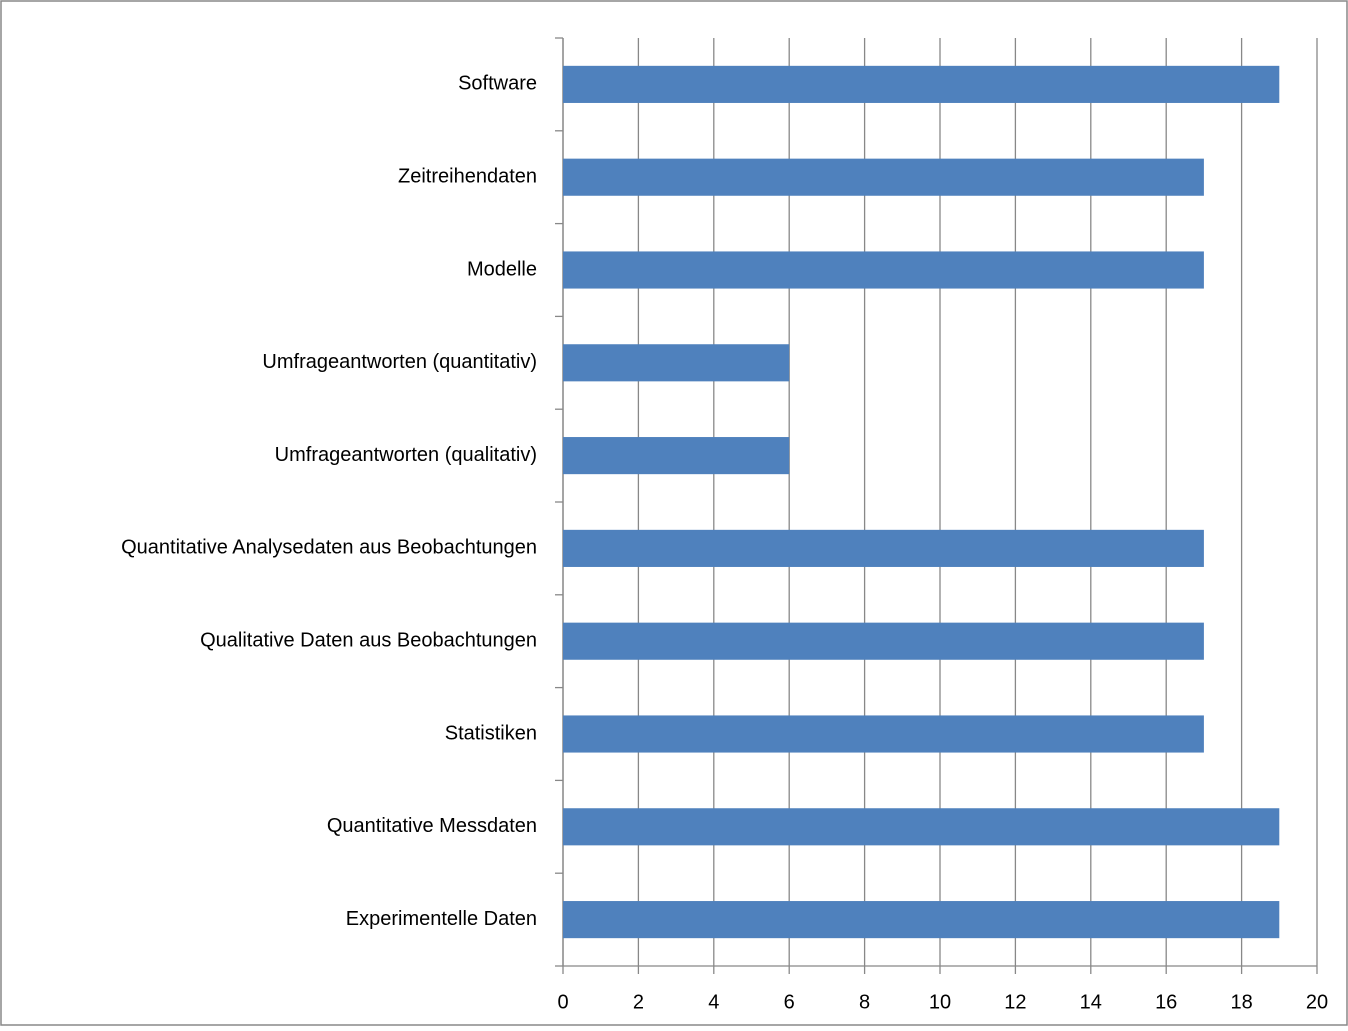 The height and width of the screenshot is (1031, 1348). I want to click on y-tick-label: Quantitative Messdaten, so click(432, 826).